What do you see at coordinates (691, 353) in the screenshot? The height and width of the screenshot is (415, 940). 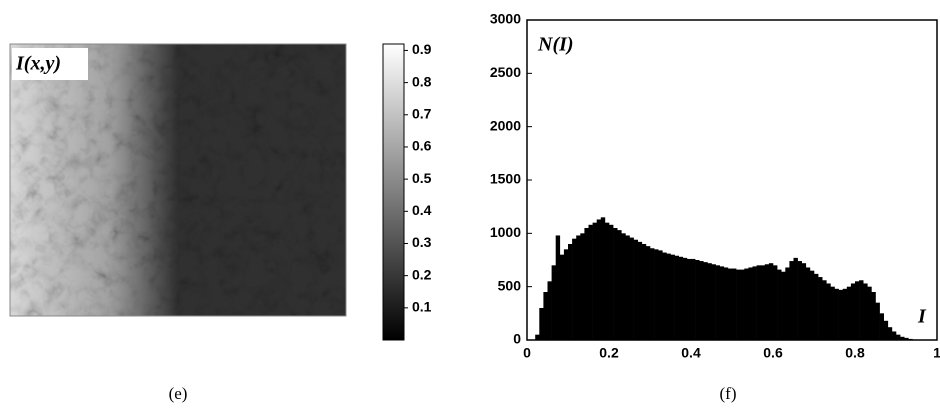 I see `x-tick-label: 0.4` at bounding box center [691, 353].